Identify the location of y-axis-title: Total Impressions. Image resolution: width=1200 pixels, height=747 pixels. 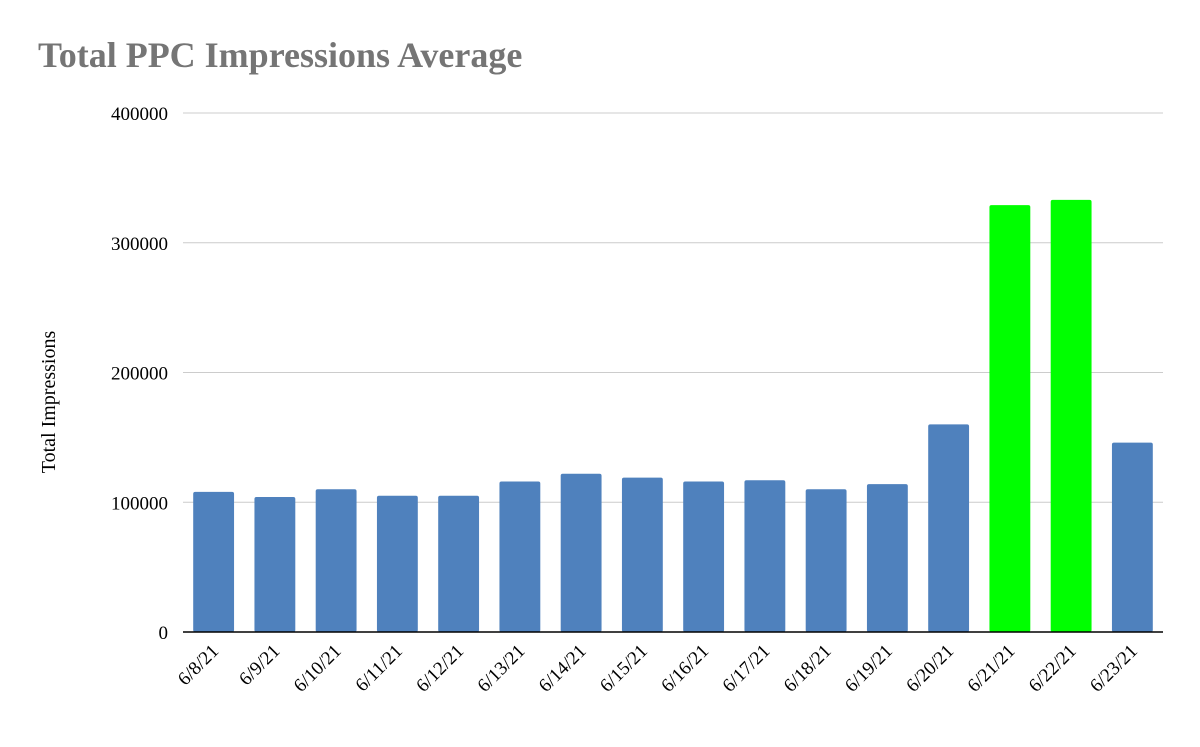
(49, 402).